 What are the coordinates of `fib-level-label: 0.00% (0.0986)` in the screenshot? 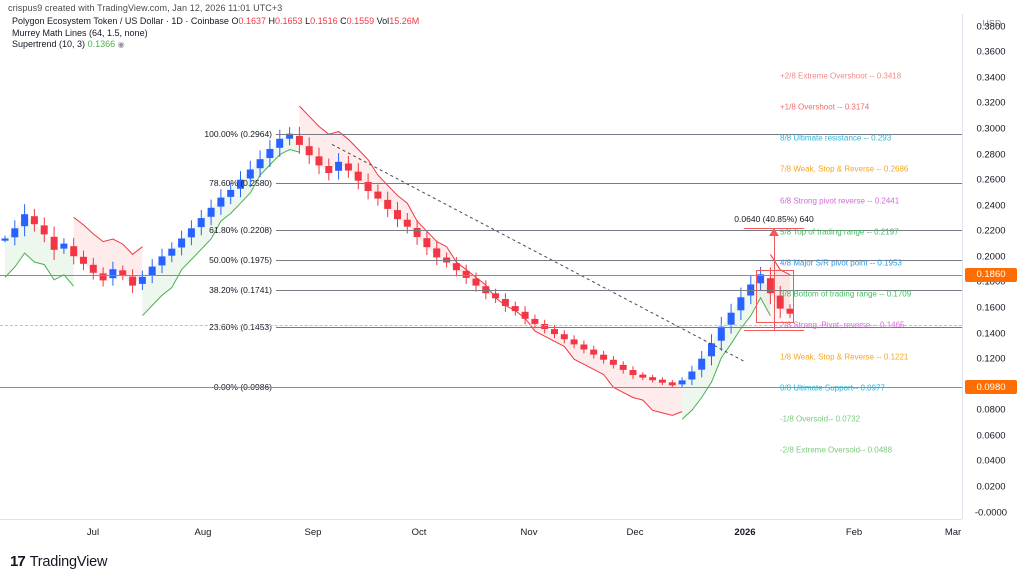 It's located at (242, 386).